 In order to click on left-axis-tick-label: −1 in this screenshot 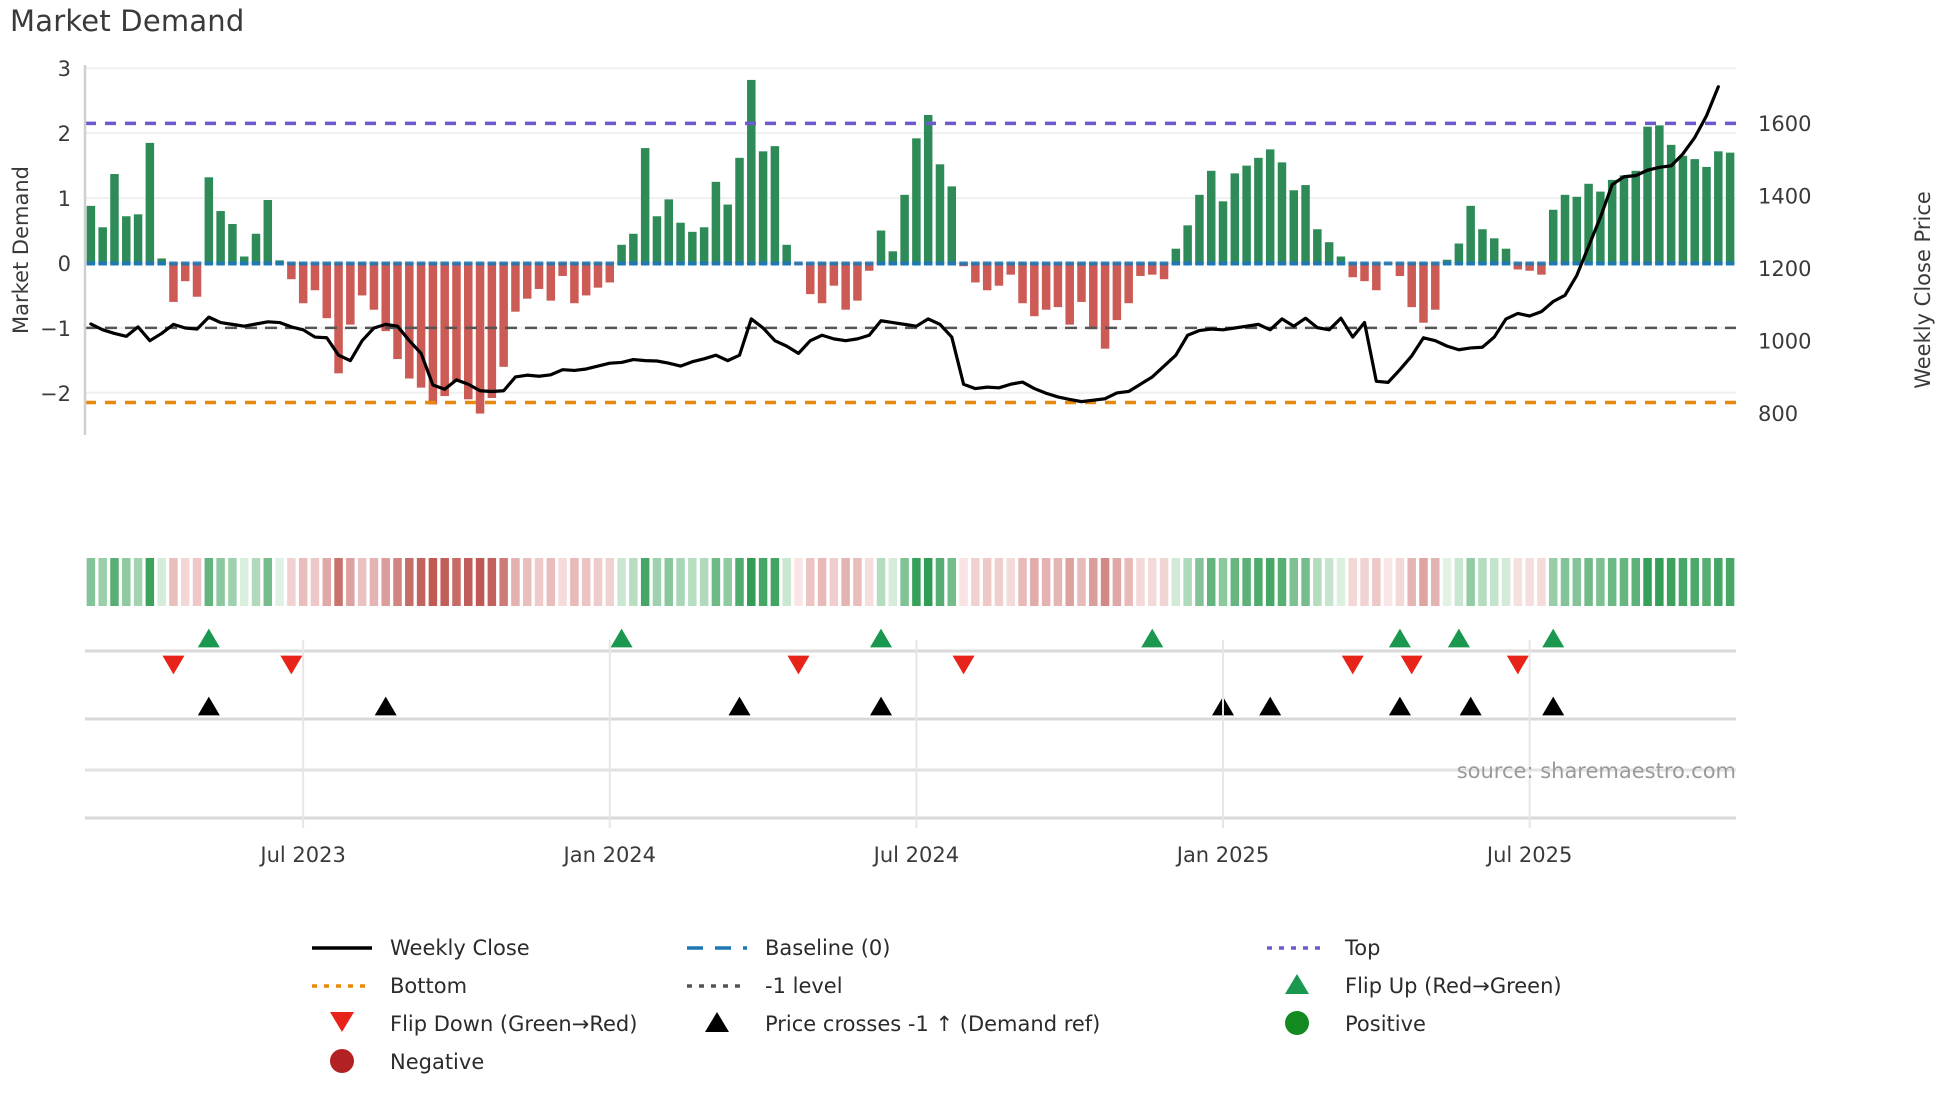, I will do `click(55, 329)`.